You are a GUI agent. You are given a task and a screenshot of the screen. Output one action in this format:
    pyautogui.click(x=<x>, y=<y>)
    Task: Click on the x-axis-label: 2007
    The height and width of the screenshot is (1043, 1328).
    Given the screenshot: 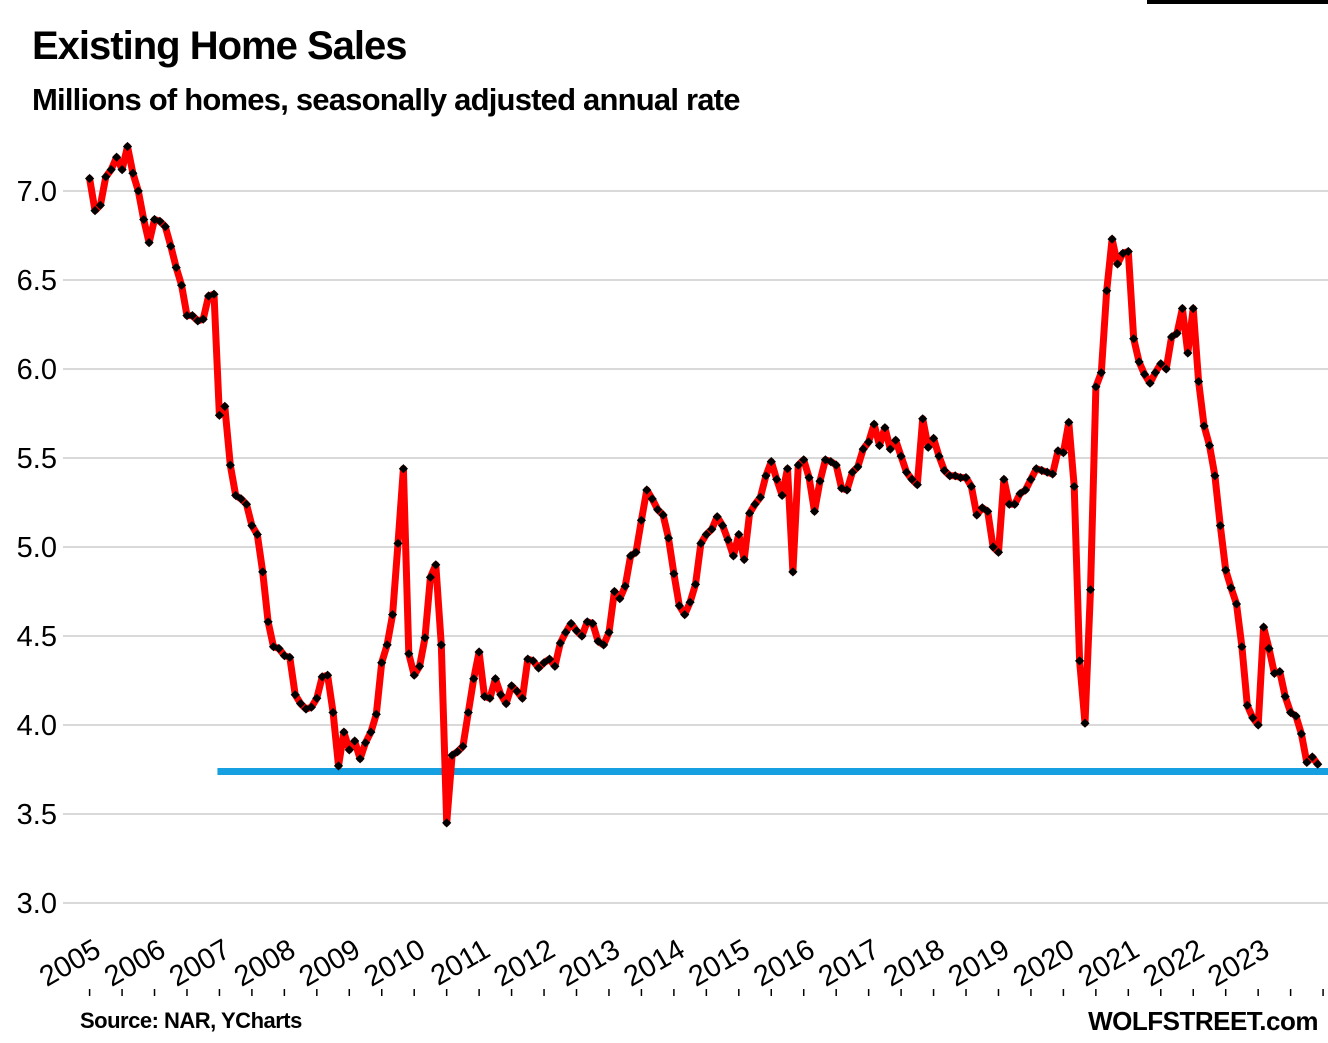 What is the action you would take?
    pyautogui.click(x=200, y=963)
    